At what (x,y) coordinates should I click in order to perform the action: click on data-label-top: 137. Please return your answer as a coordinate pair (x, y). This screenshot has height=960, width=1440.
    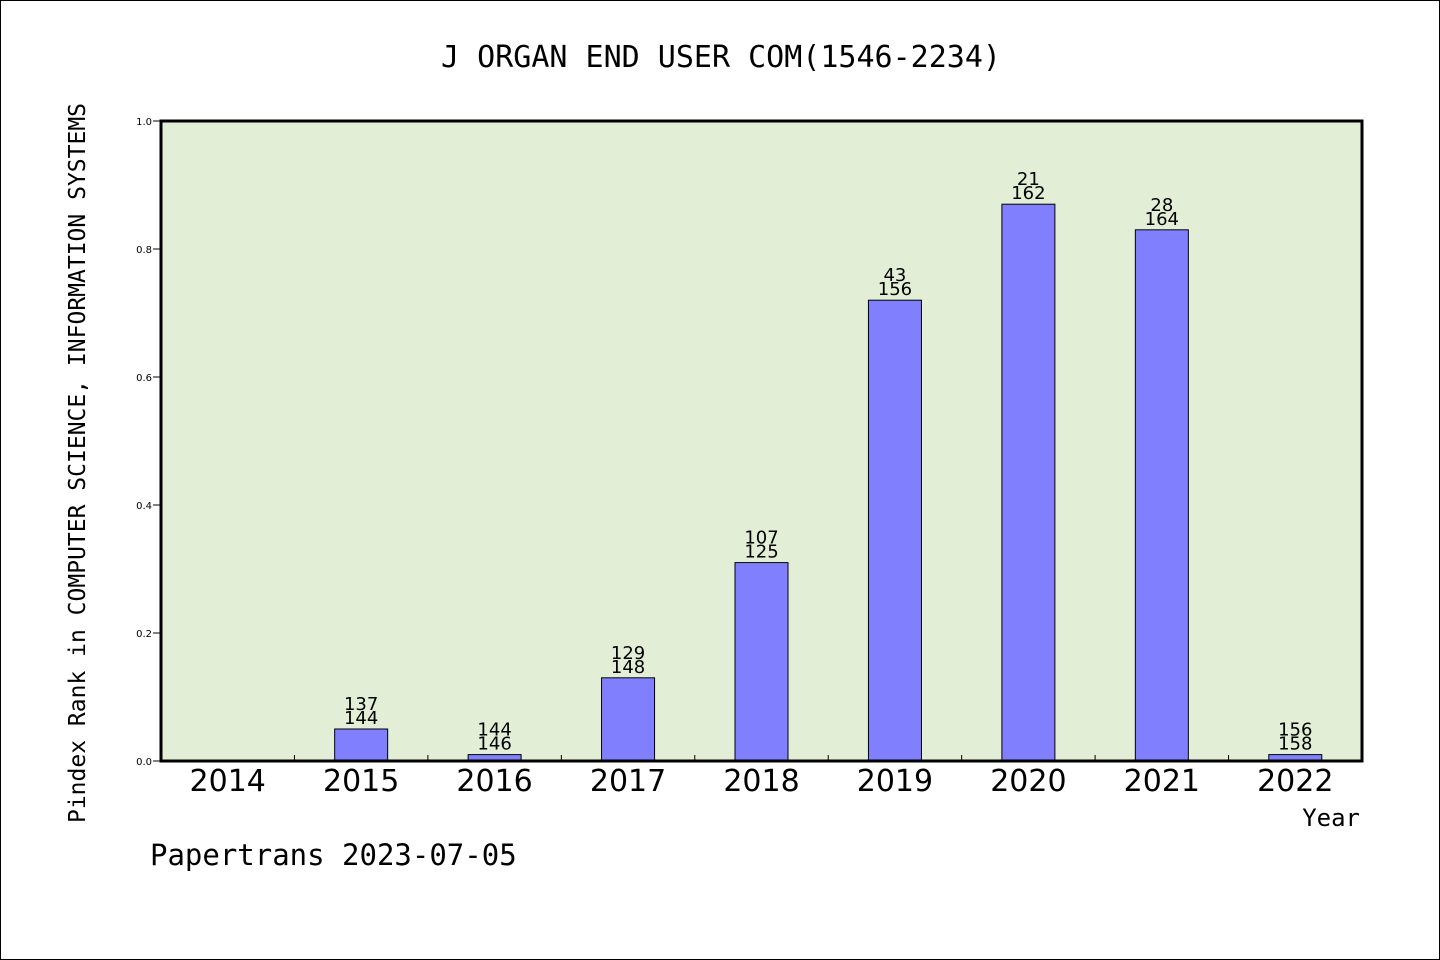
    Looking at the image, I should click on (361, 704).